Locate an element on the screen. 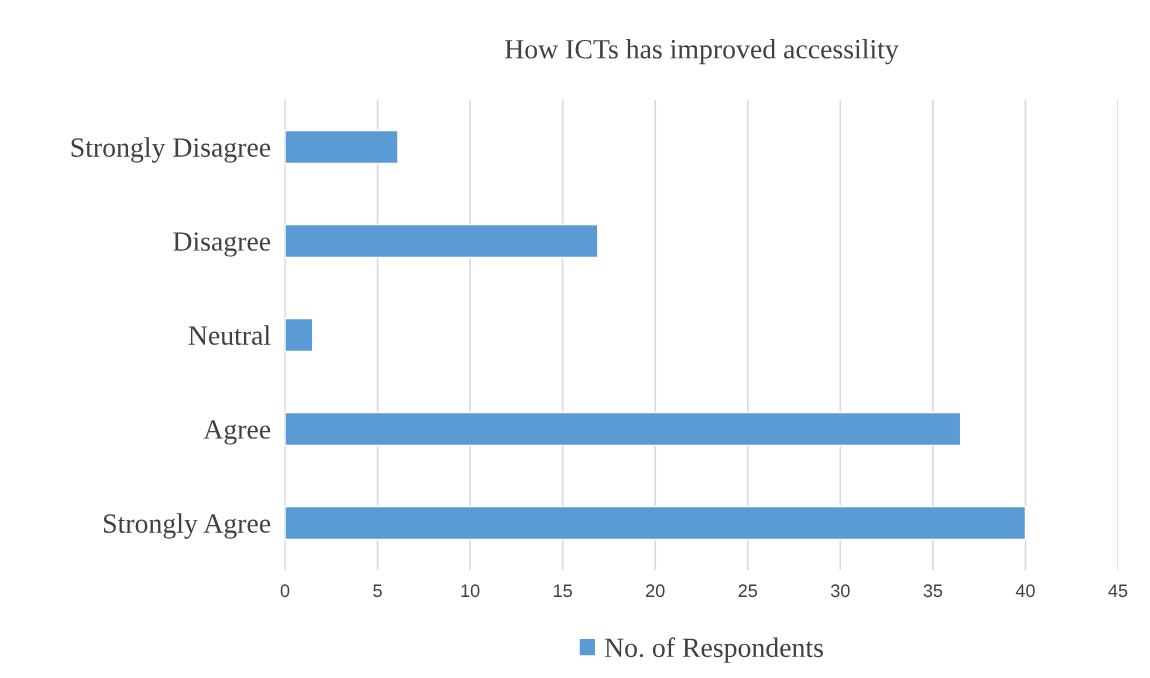 The height and width of the screenshot is (678, 1150). y-tick-label: Neutral is located at coordinates (229, 335).